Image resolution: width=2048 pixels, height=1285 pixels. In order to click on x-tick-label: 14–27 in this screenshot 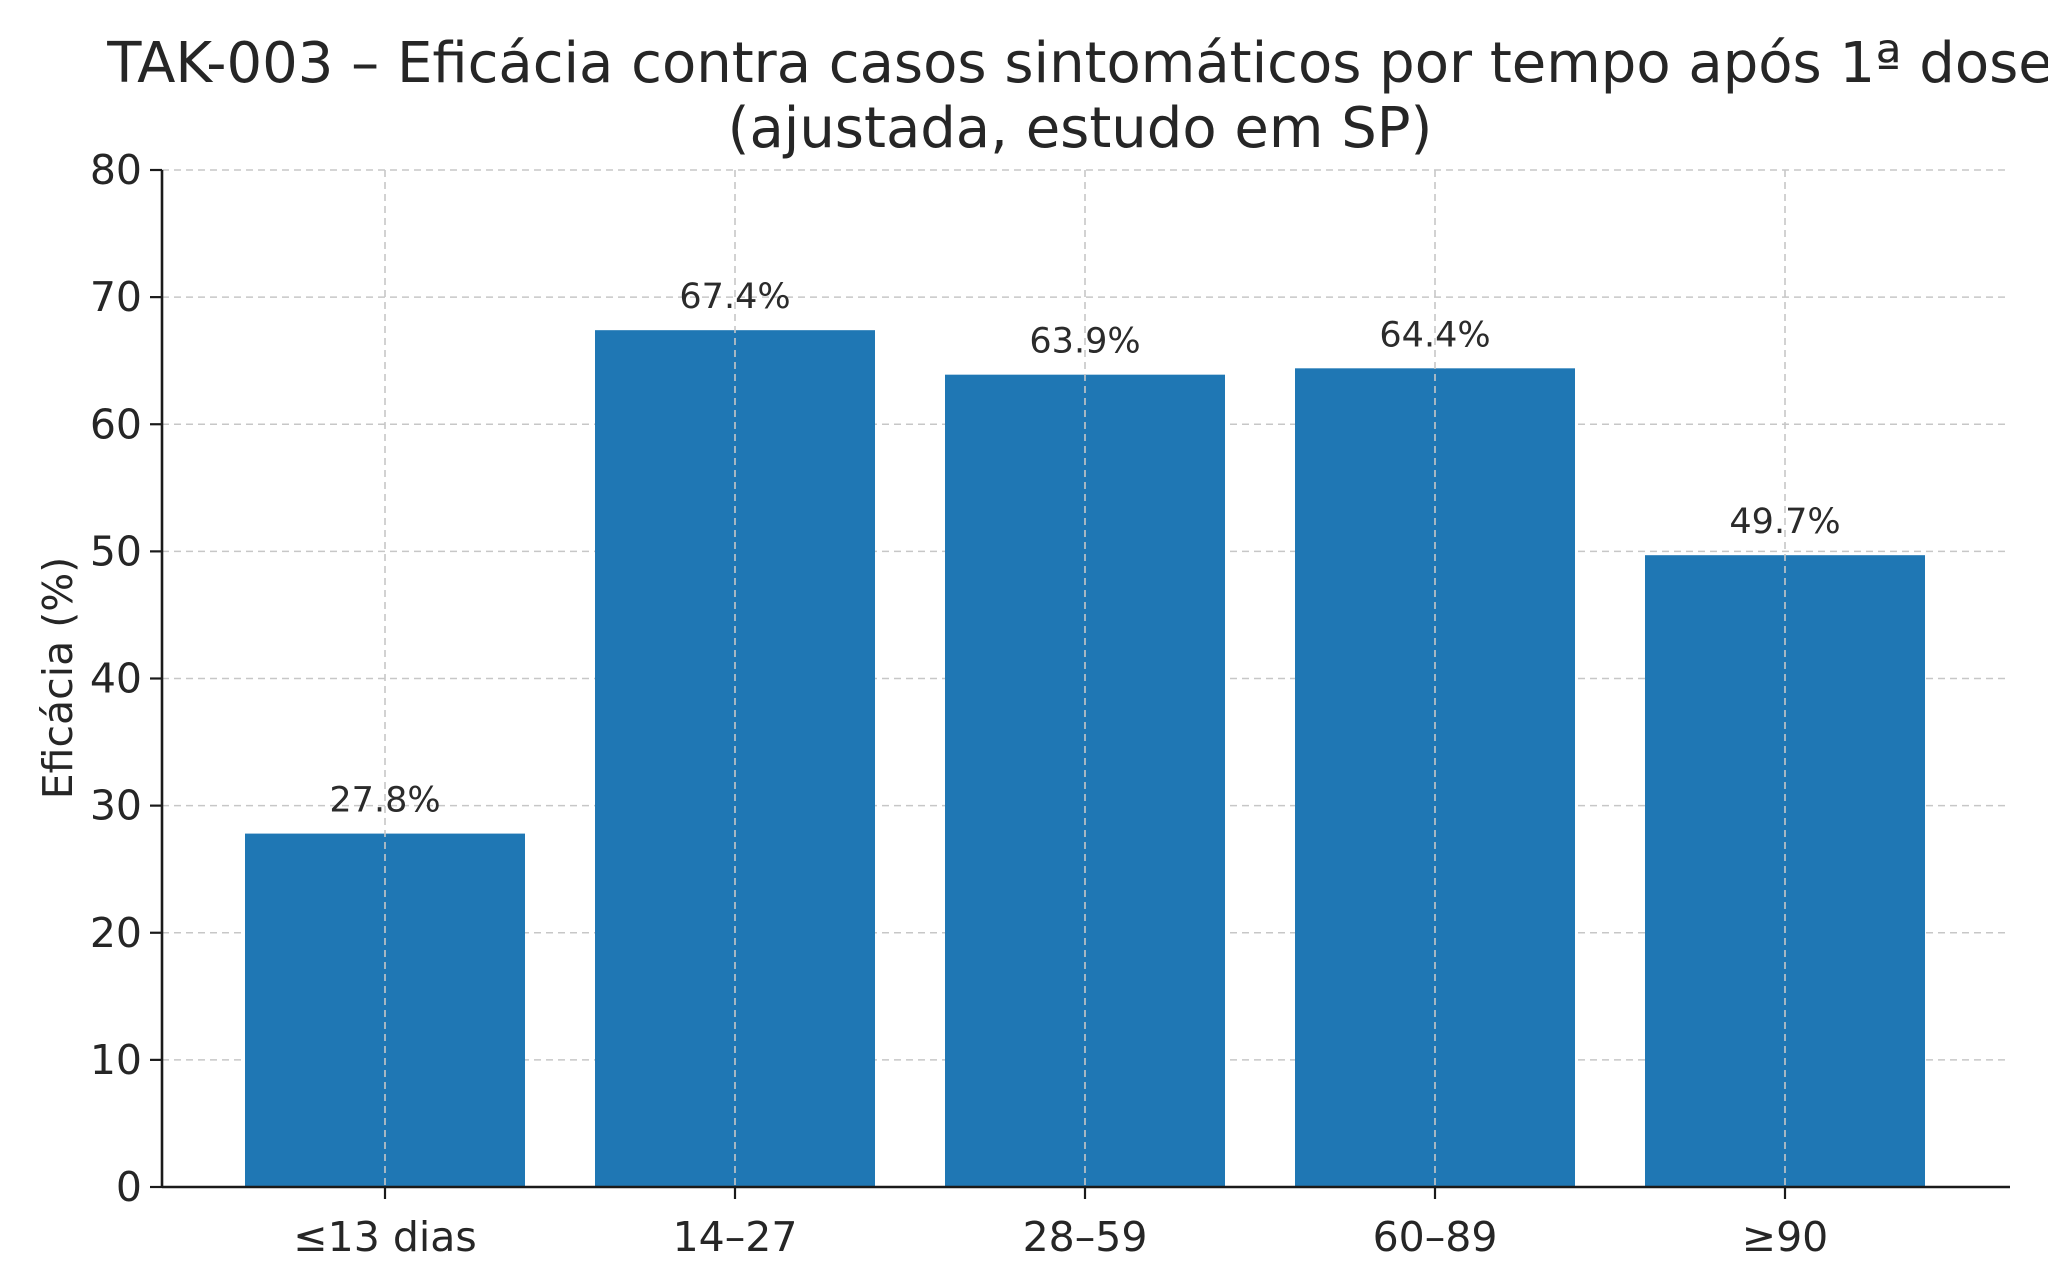, I will do `click(735, 1237)`.